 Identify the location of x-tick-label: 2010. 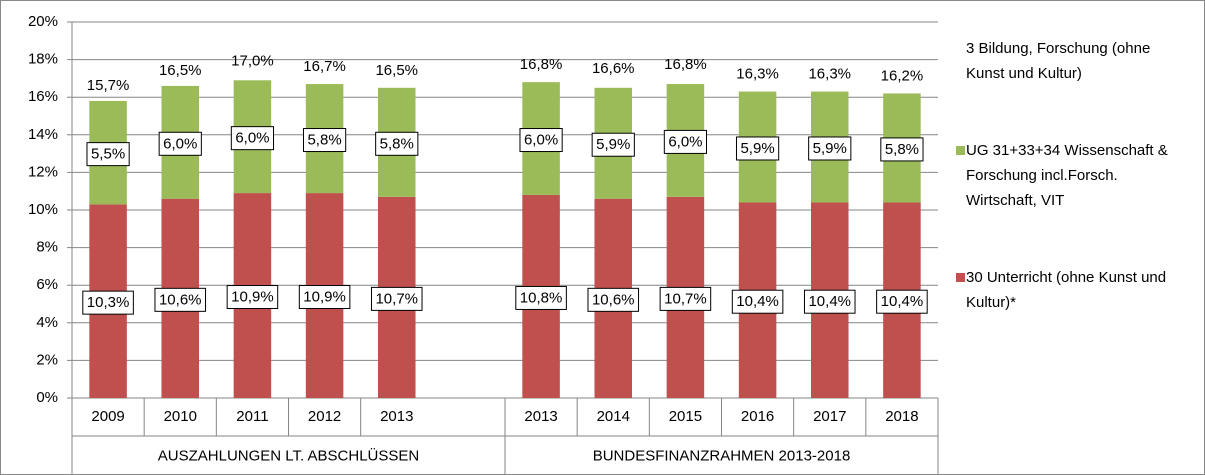
(180, 416).